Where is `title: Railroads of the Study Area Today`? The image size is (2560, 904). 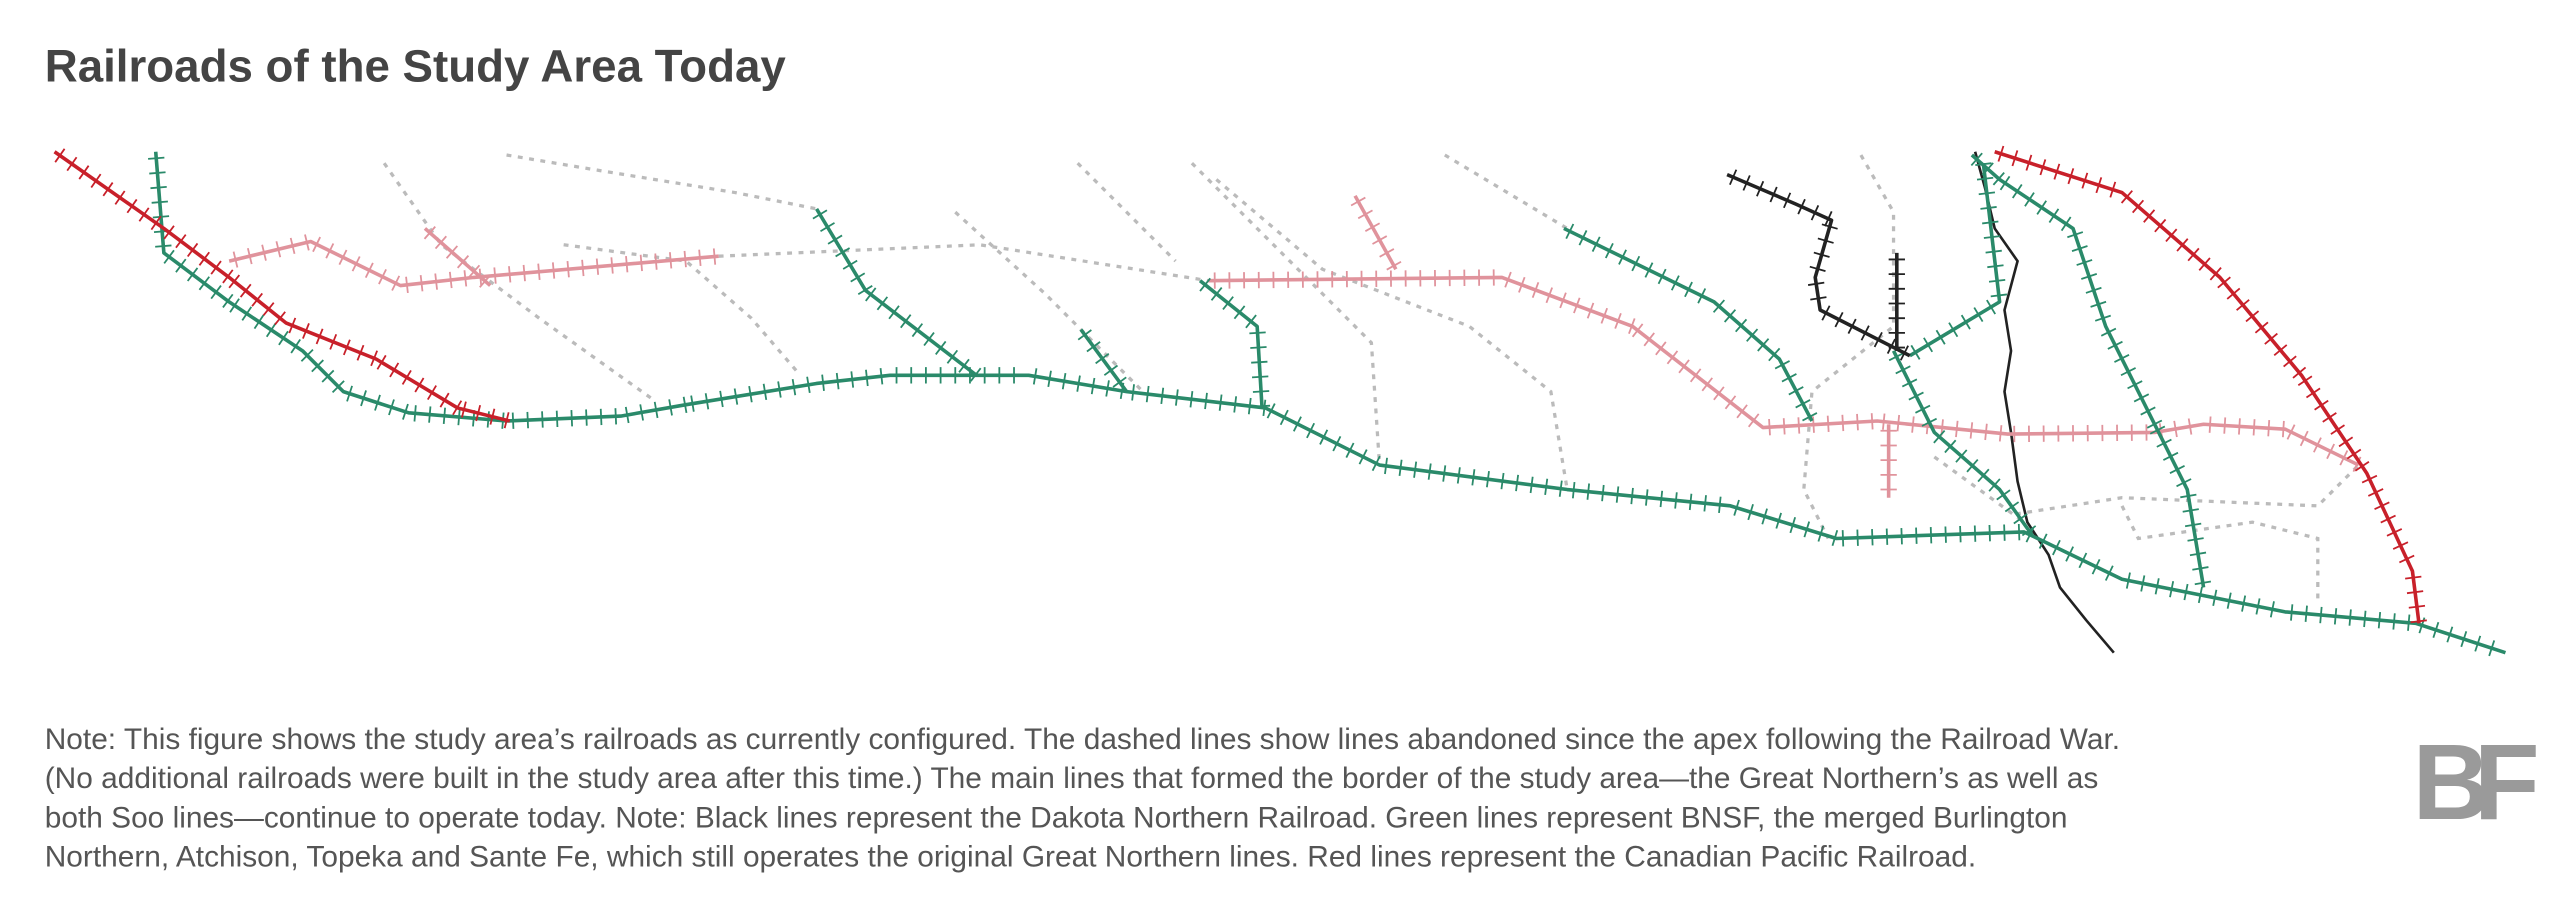
title: Railroads of the Study Area Today is located at coordinates (416, 66).